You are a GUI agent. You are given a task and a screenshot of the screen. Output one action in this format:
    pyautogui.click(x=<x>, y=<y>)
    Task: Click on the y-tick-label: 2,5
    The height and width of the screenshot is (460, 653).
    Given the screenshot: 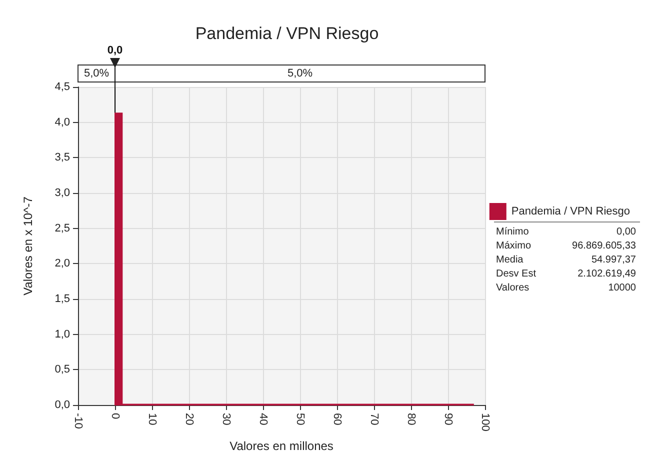 What is the action you would take?
    pyautogui.click(x=62, y=228)
    